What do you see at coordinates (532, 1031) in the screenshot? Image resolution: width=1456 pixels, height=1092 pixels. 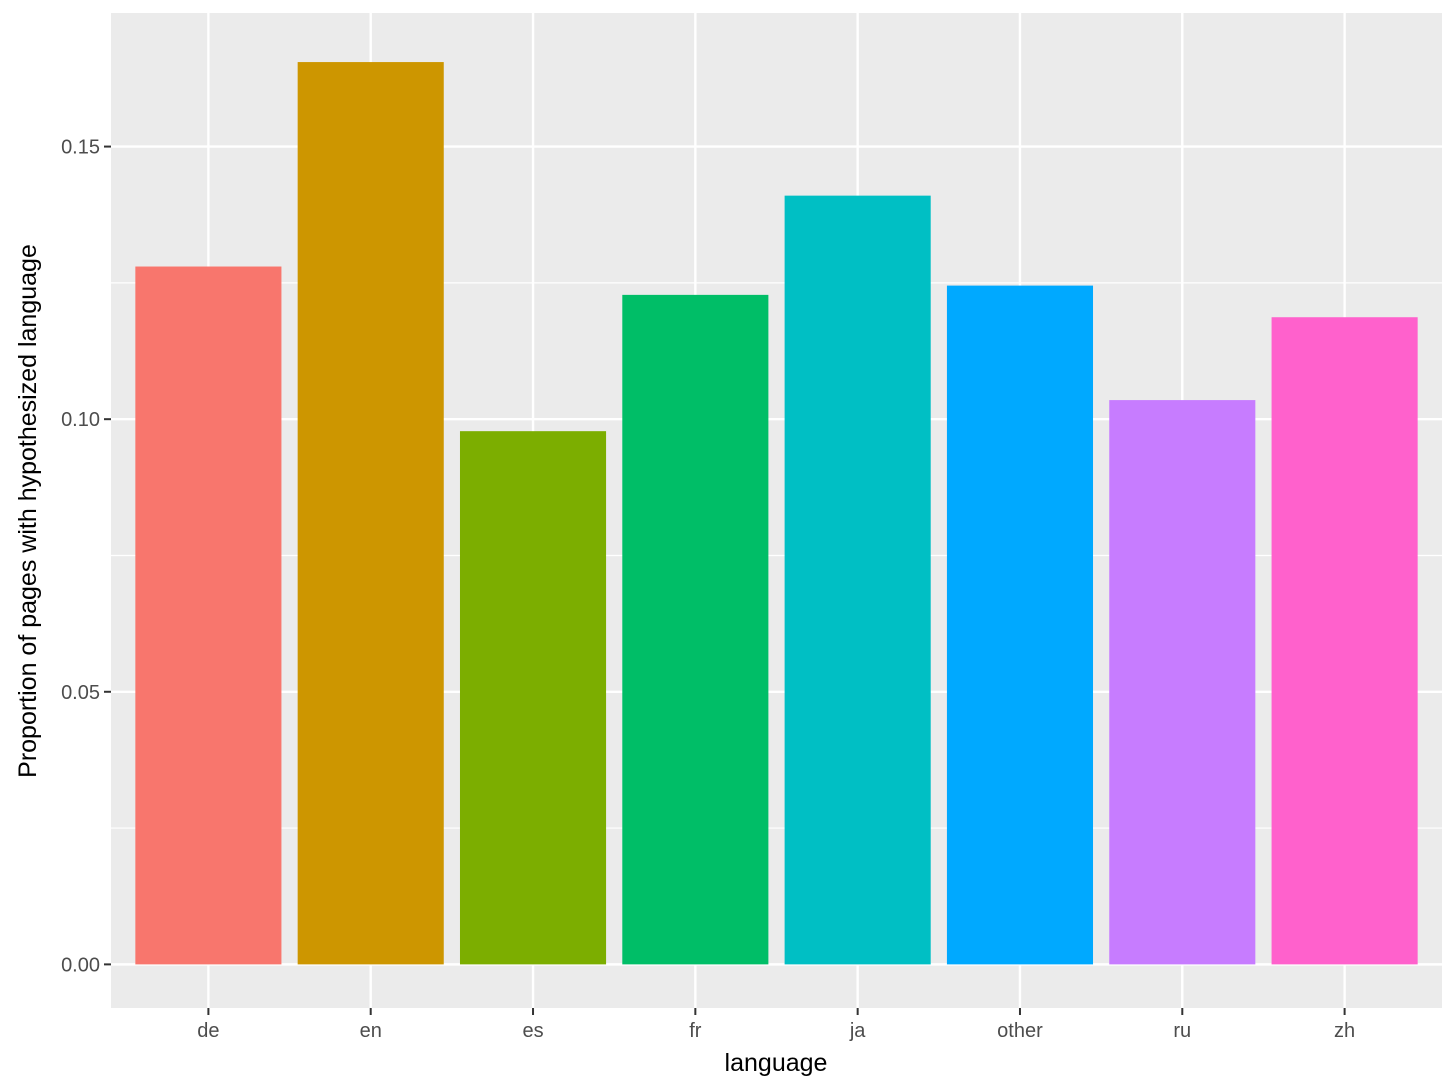 I see `x-tick-label: es` at bounding box center [532, 1031].